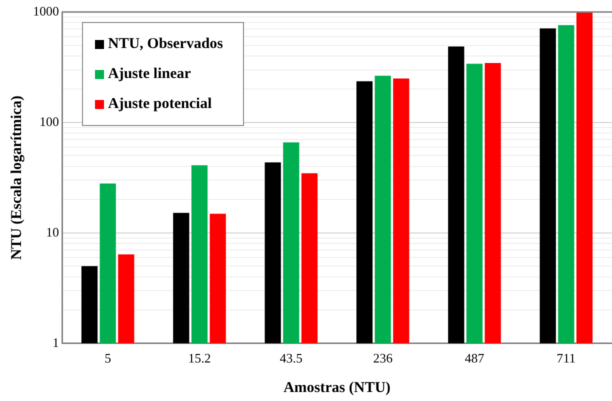 Image resolution: width=612 pixels, height=401 pixels. Describe the element at coordinates (474, 358) in the screenshot. I see `x-tick-label: 487` at that location.